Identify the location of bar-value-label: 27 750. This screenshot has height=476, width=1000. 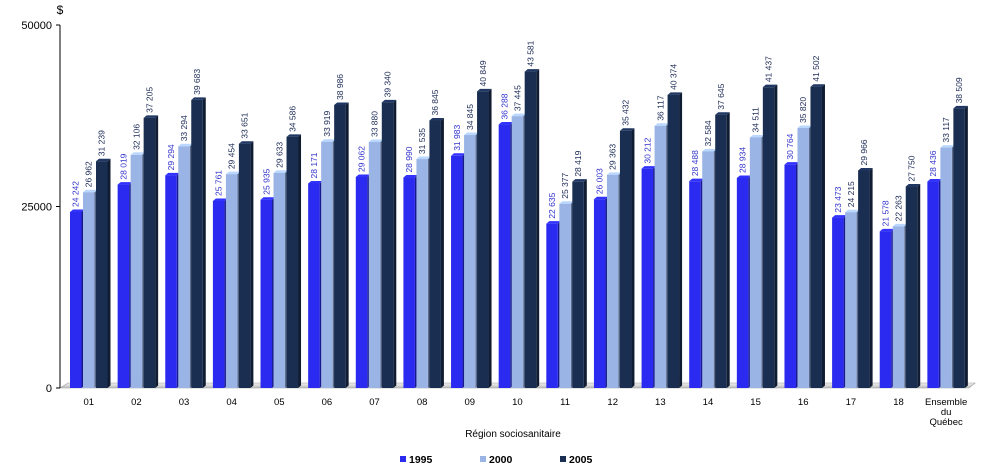
(911, 168).